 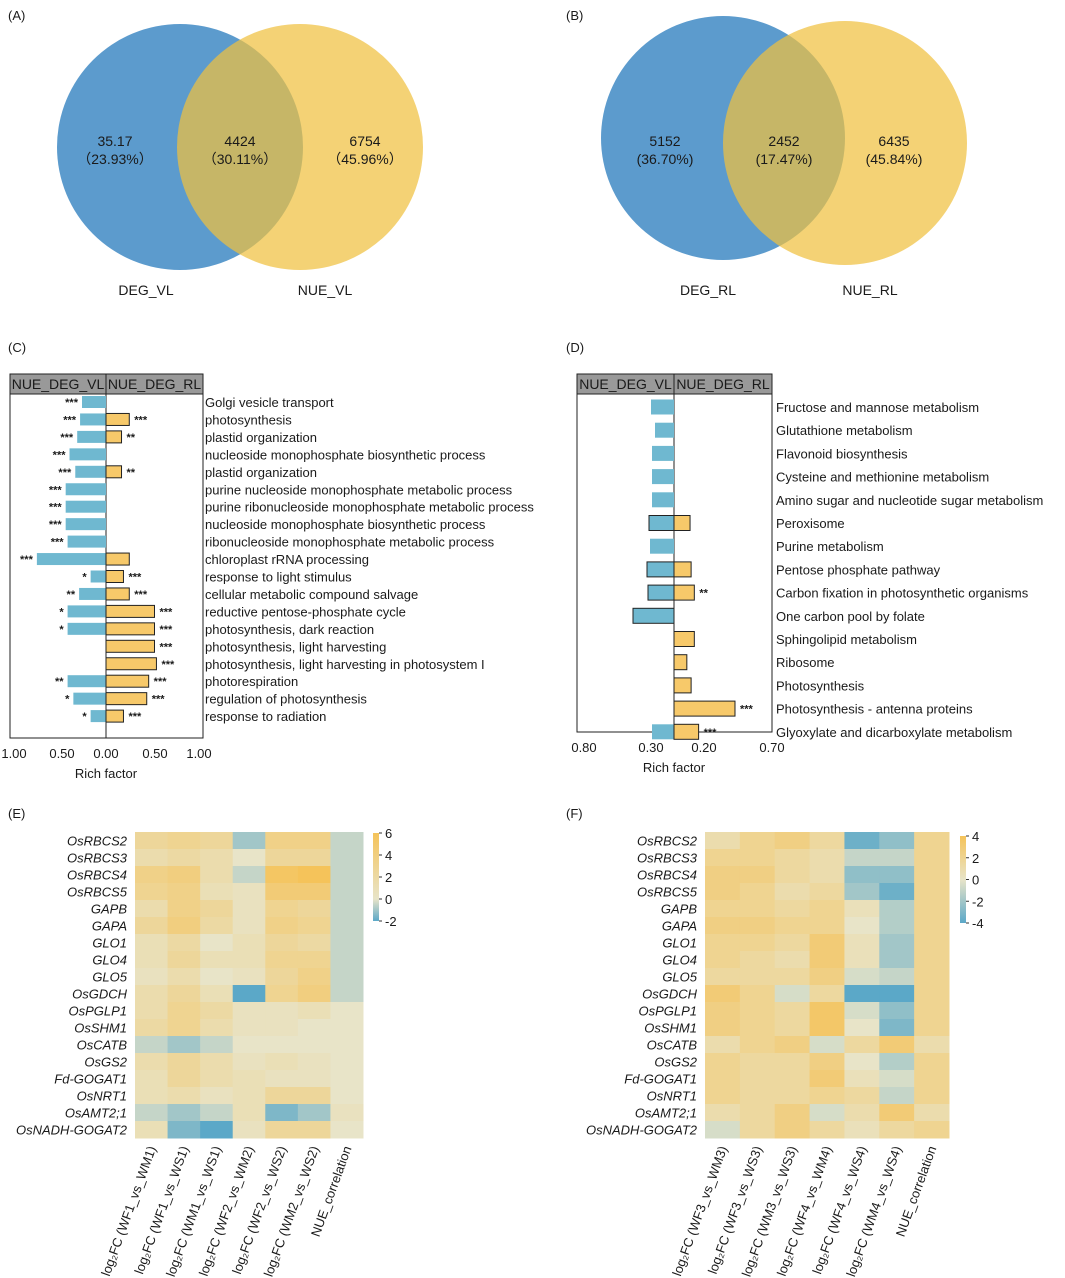 I want to click on sig-d-rl-13: ***, so click(x=747, y=710).